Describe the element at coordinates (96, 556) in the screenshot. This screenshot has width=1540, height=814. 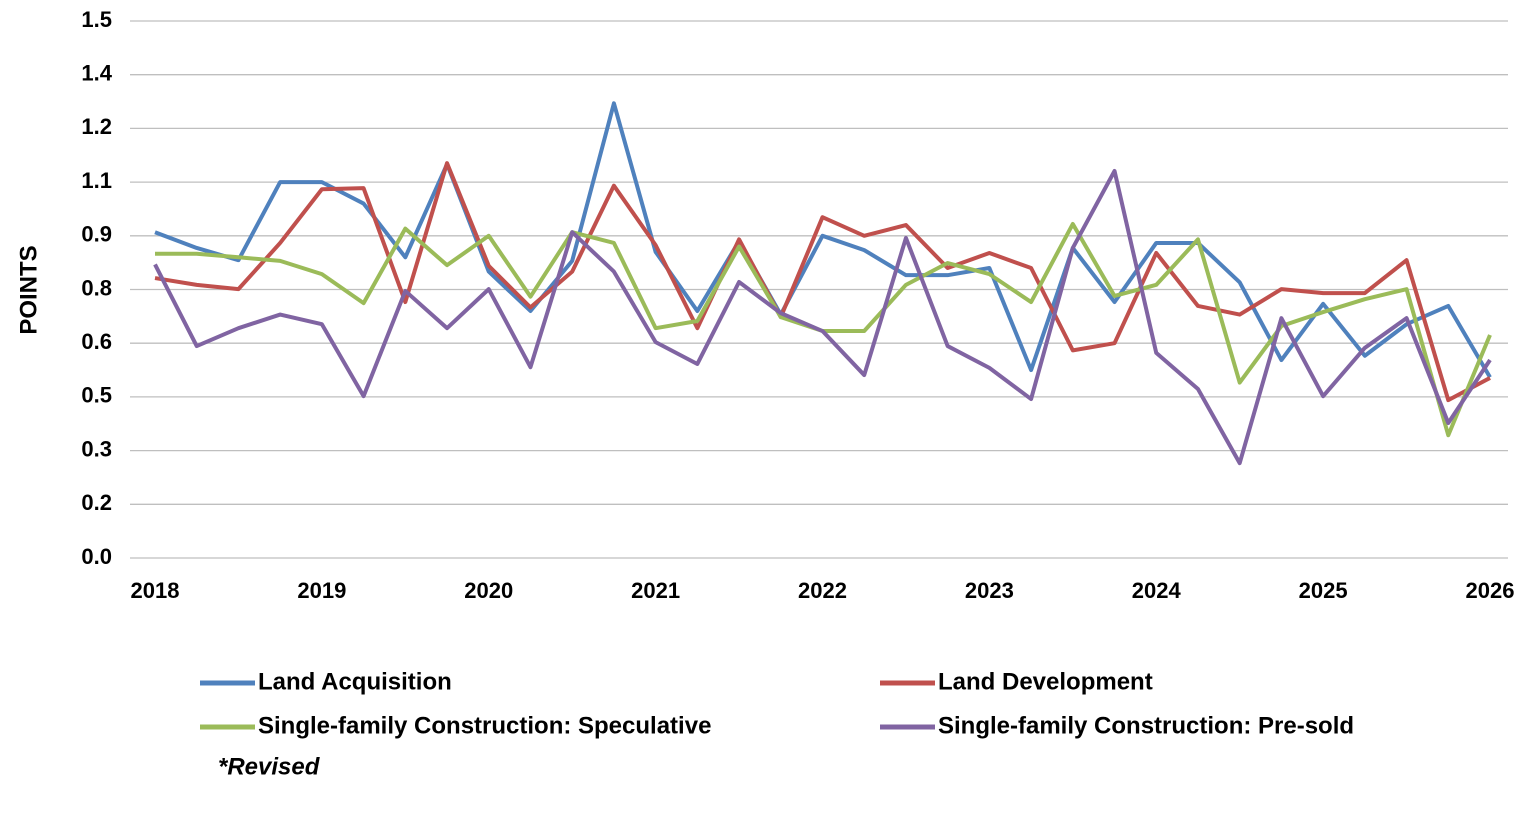
I see `y-tick-label: 0.0` at that location.